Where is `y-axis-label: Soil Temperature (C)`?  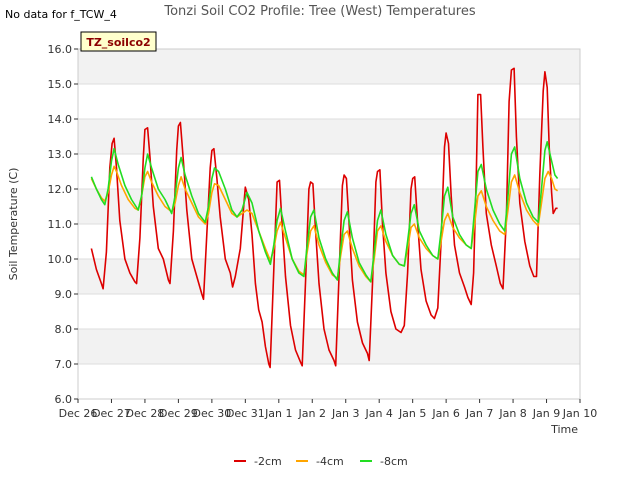 y-axis-label: Soil Temperature (C) is located at coordinates (13, 224).